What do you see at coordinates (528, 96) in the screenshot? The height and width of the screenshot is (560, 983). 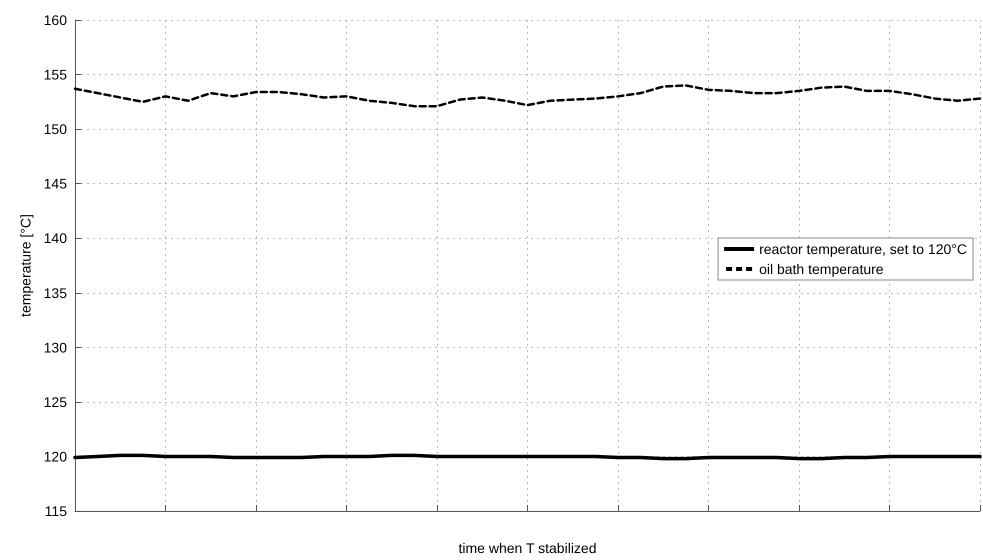 I see `line-series` at bounding box center [528, 96].